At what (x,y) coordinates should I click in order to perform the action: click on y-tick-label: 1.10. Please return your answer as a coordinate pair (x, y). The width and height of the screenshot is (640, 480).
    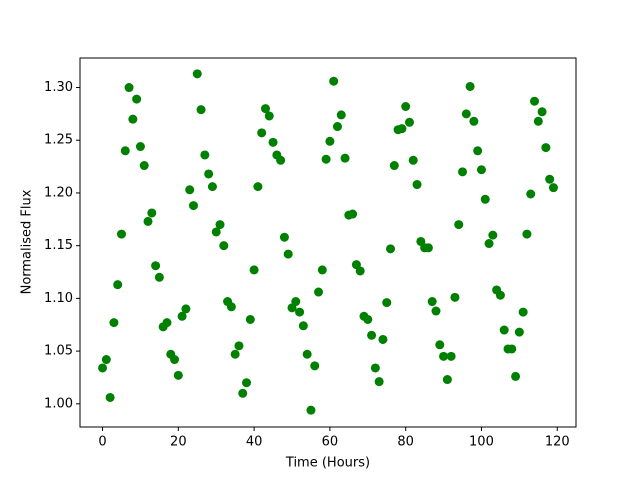
    Looking at the image, I should click on (58, 298).